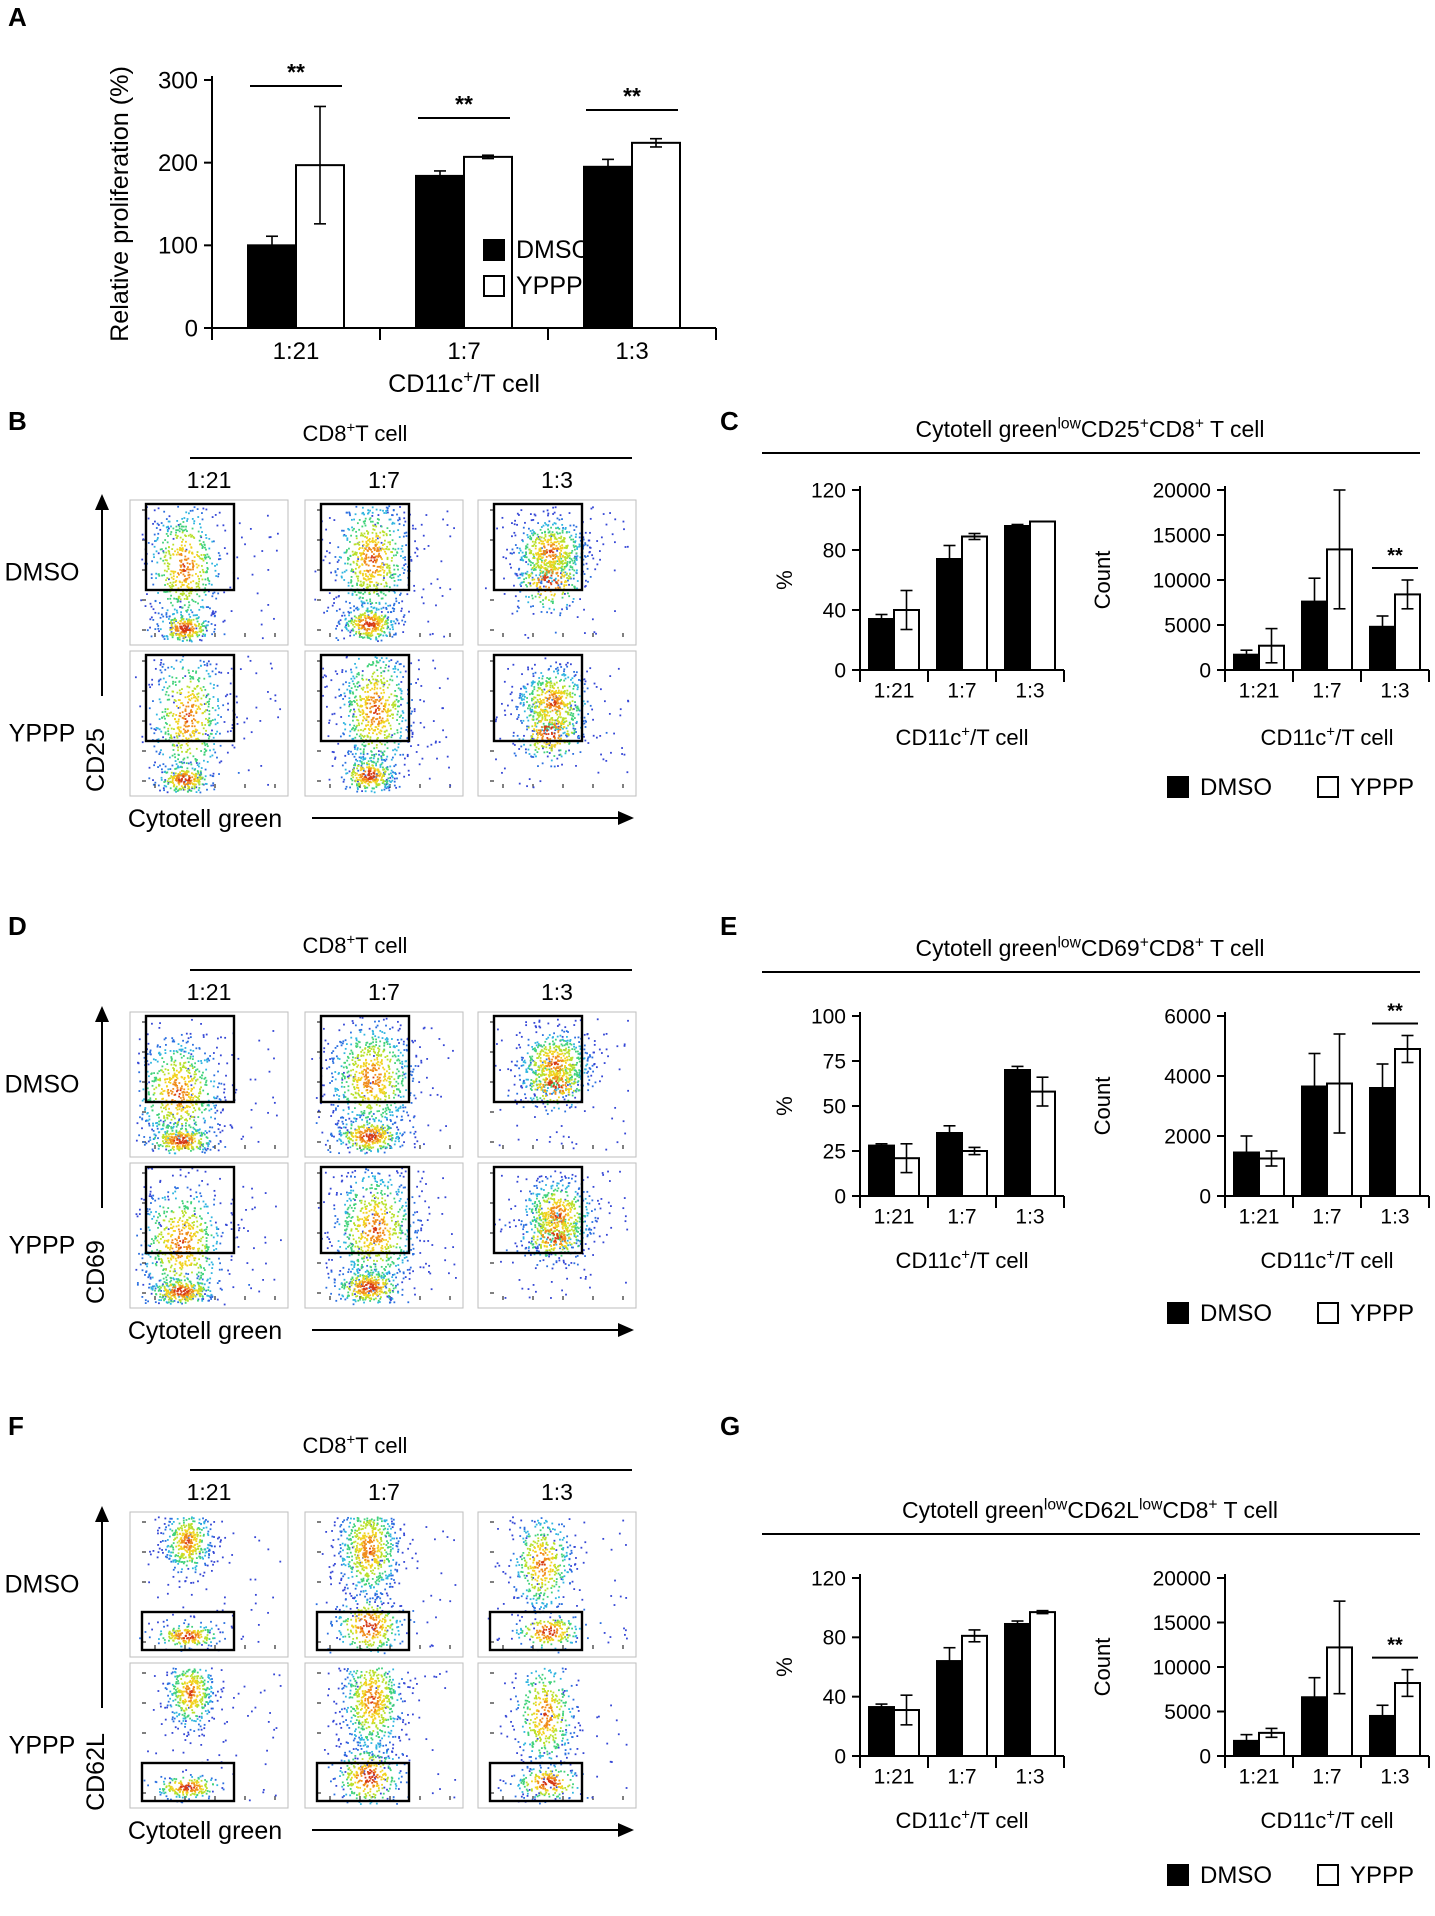 Image resolution: width=1435 pixels, height=1916 pixels. I want to click on flow-plot, so click(209, 723).